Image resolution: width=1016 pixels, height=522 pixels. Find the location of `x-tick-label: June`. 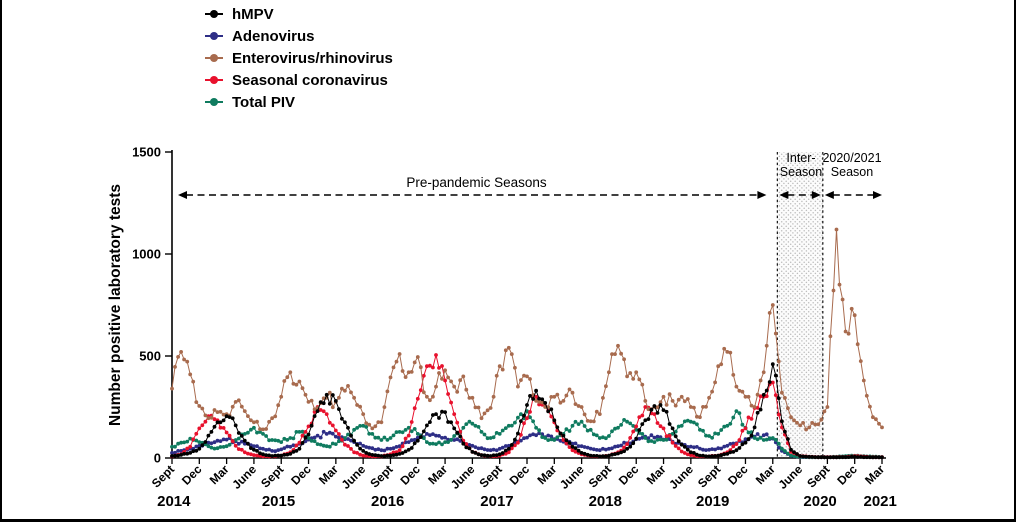

x-tick-label: June is located at coordinates (354, 477).